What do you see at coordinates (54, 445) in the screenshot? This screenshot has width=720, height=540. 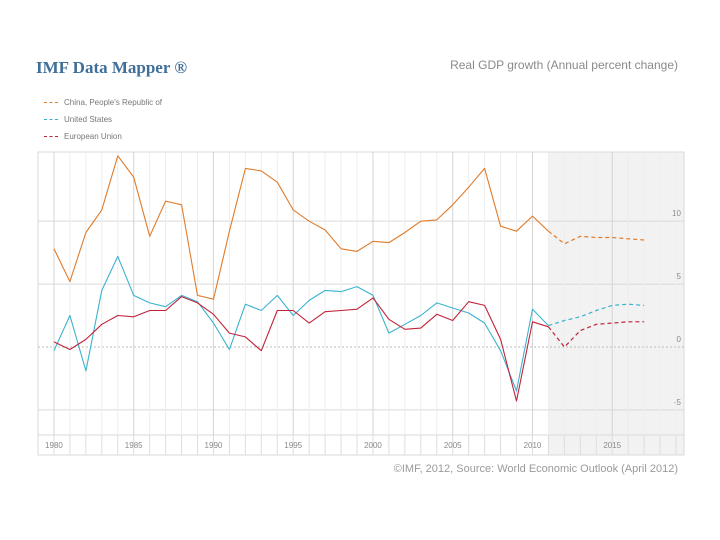 I see `x-tick-label: 1980` at bounding box center [54, 445].